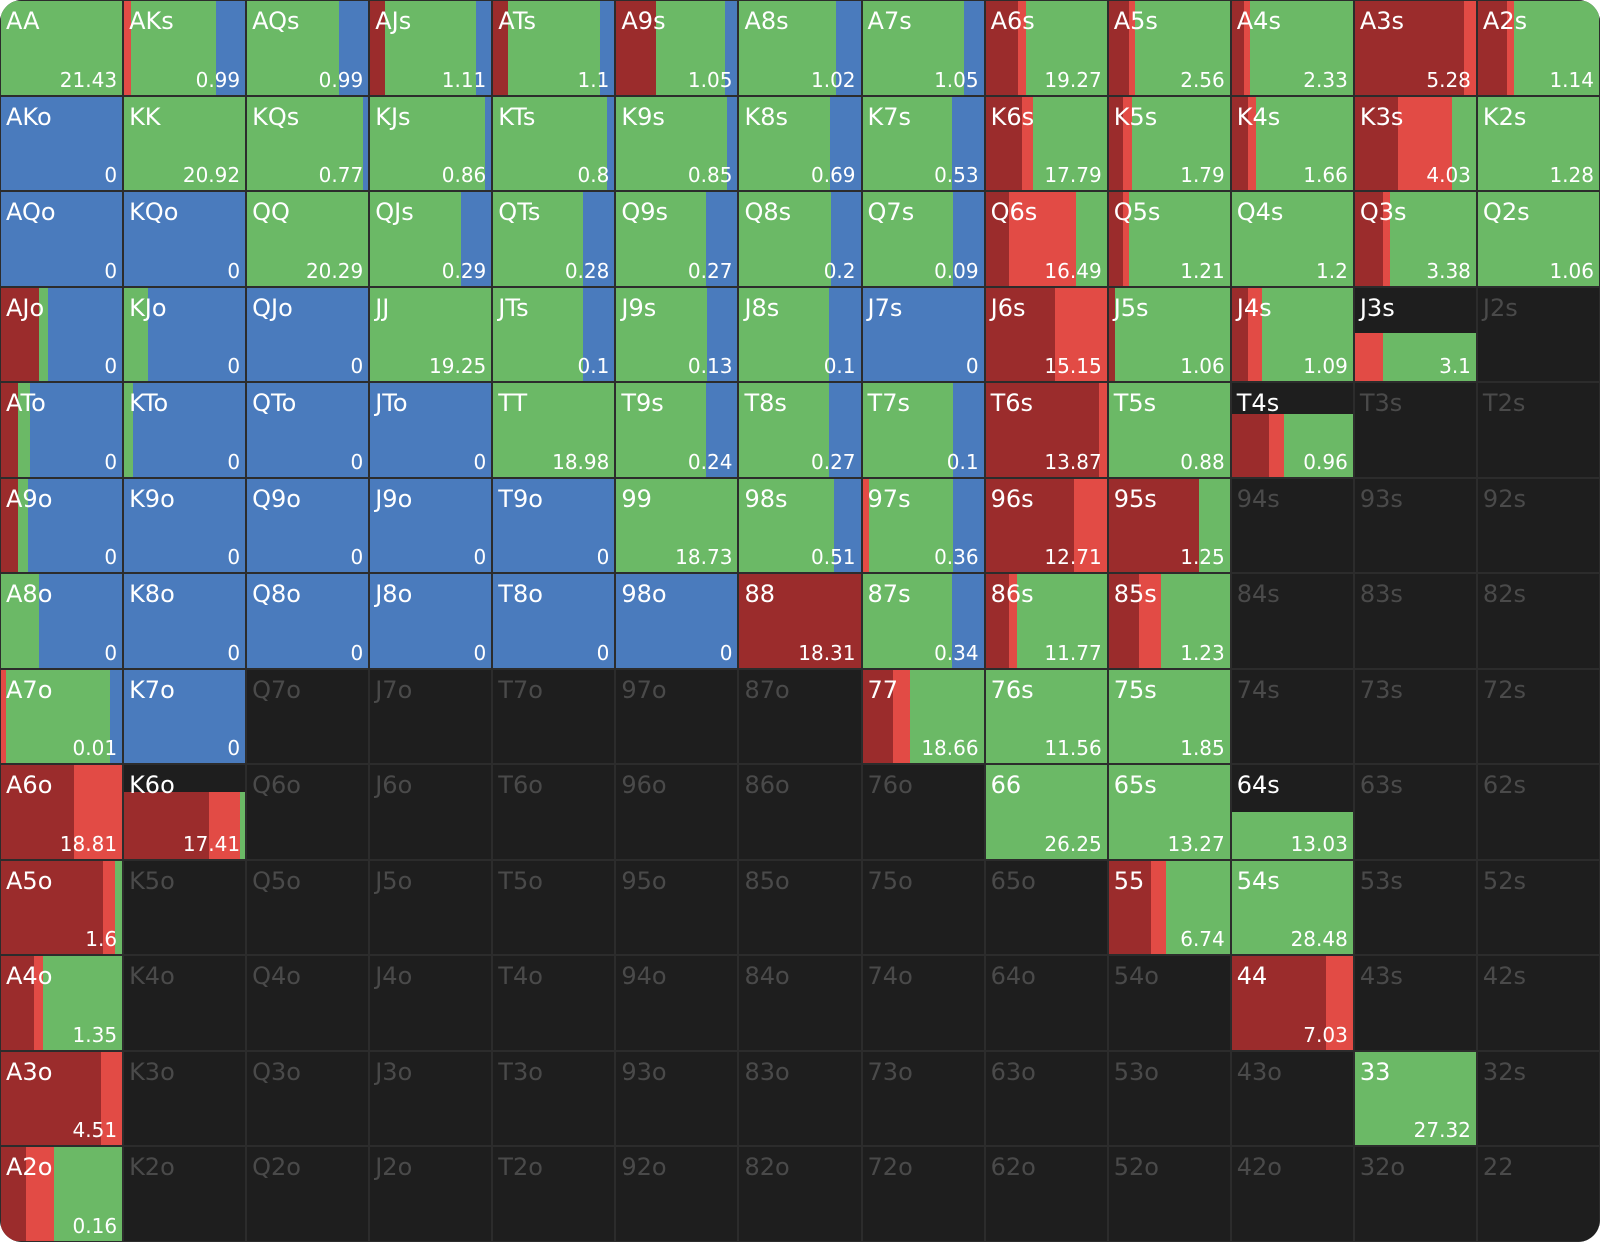 The height and width of the screenshot is (1242, 1600). What do you see at coordinates (308, 48) in the screenshot?
I see `hand-cell: AQs 0.99` at bounding box center [308, 48].